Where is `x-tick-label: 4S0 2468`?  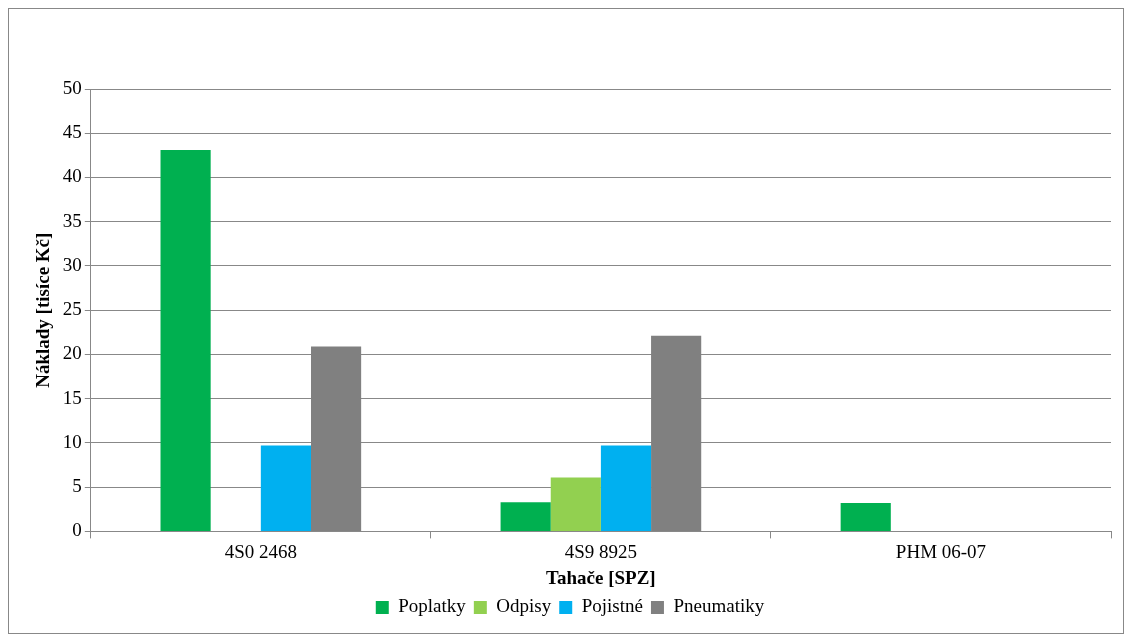 x-tick-label: 4S0 2468 is located at coordinates (260, 551).